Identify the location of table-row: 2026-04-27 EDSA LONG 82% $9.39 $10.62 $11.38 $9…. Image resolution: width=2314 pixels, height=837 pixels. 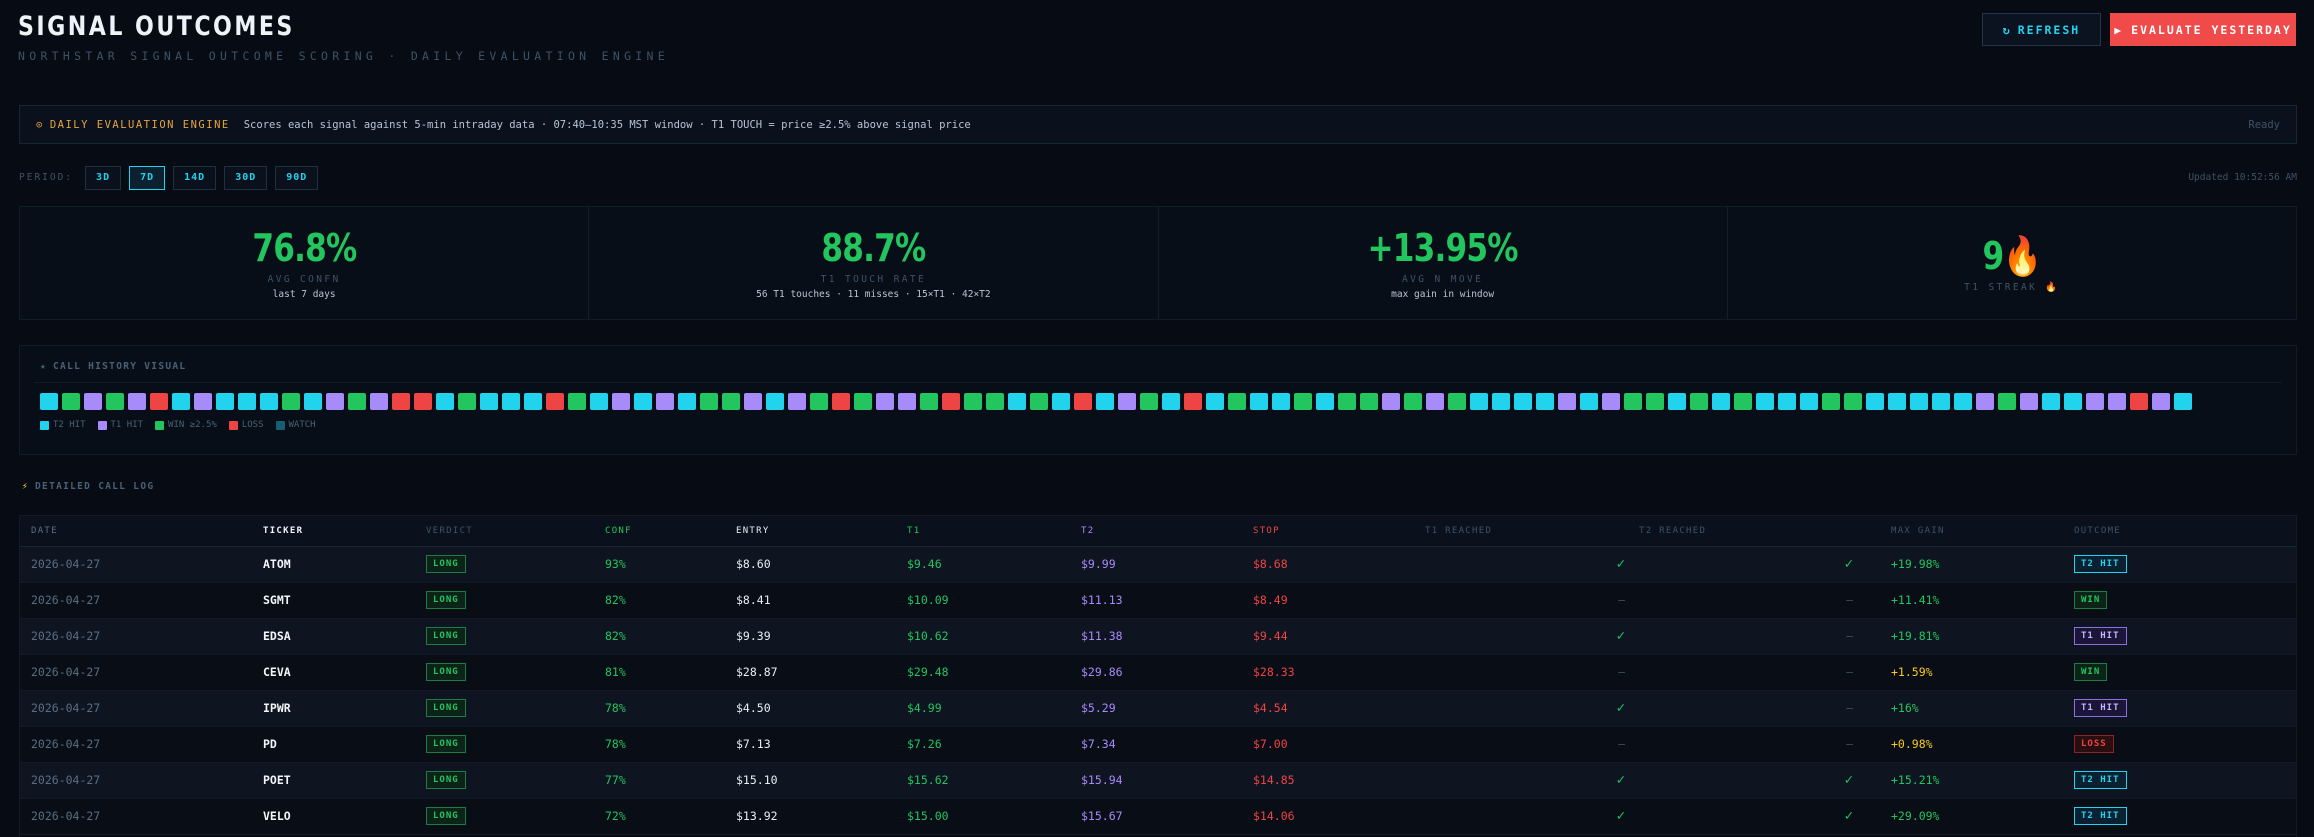
(1158, 636).